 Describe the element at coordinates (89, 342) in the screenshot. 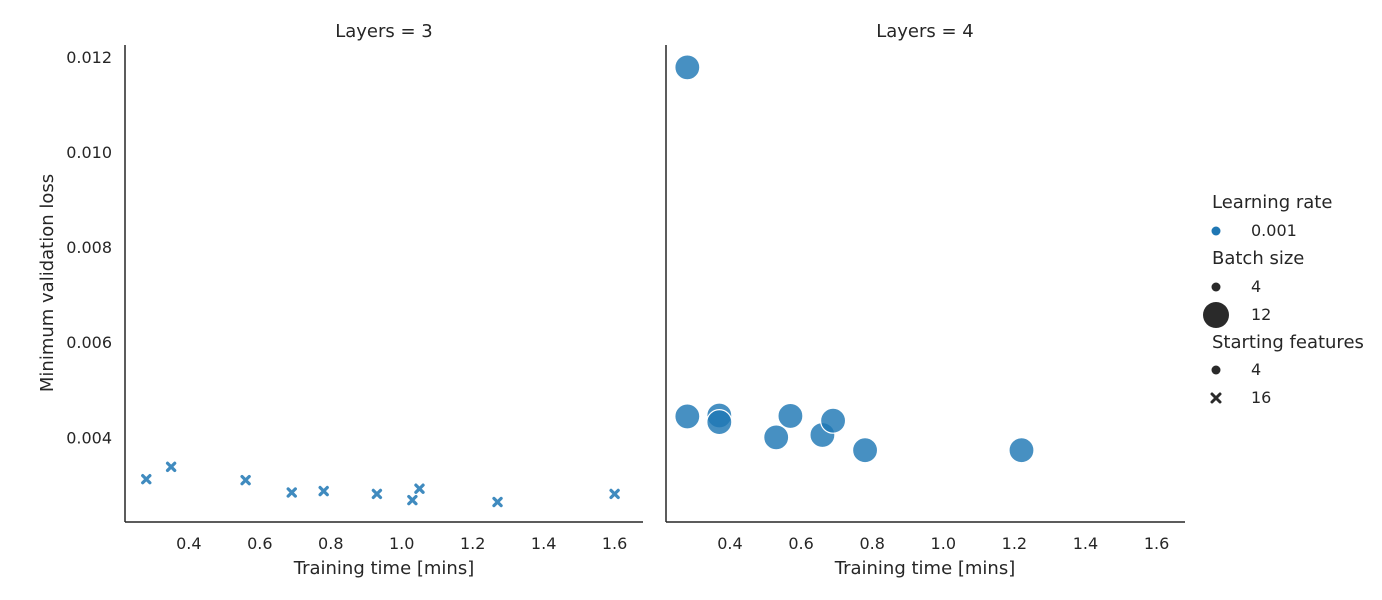

I see `y-tick-label: 0.006` at that location.